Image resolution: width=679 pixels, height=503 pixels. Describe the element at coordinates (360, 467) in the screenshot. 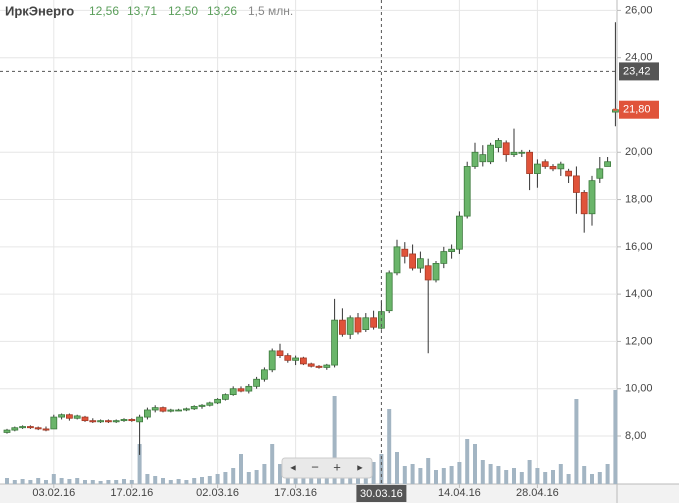

I see `scroll-right-button: ►` at that location.